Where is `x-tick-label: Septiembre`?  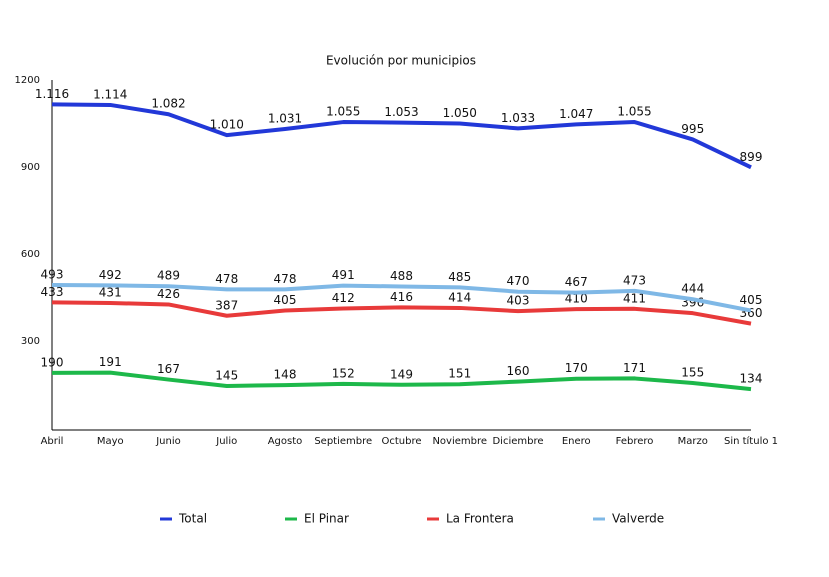
x-tick-label: Septiembre is located at coordinates (343, 441).